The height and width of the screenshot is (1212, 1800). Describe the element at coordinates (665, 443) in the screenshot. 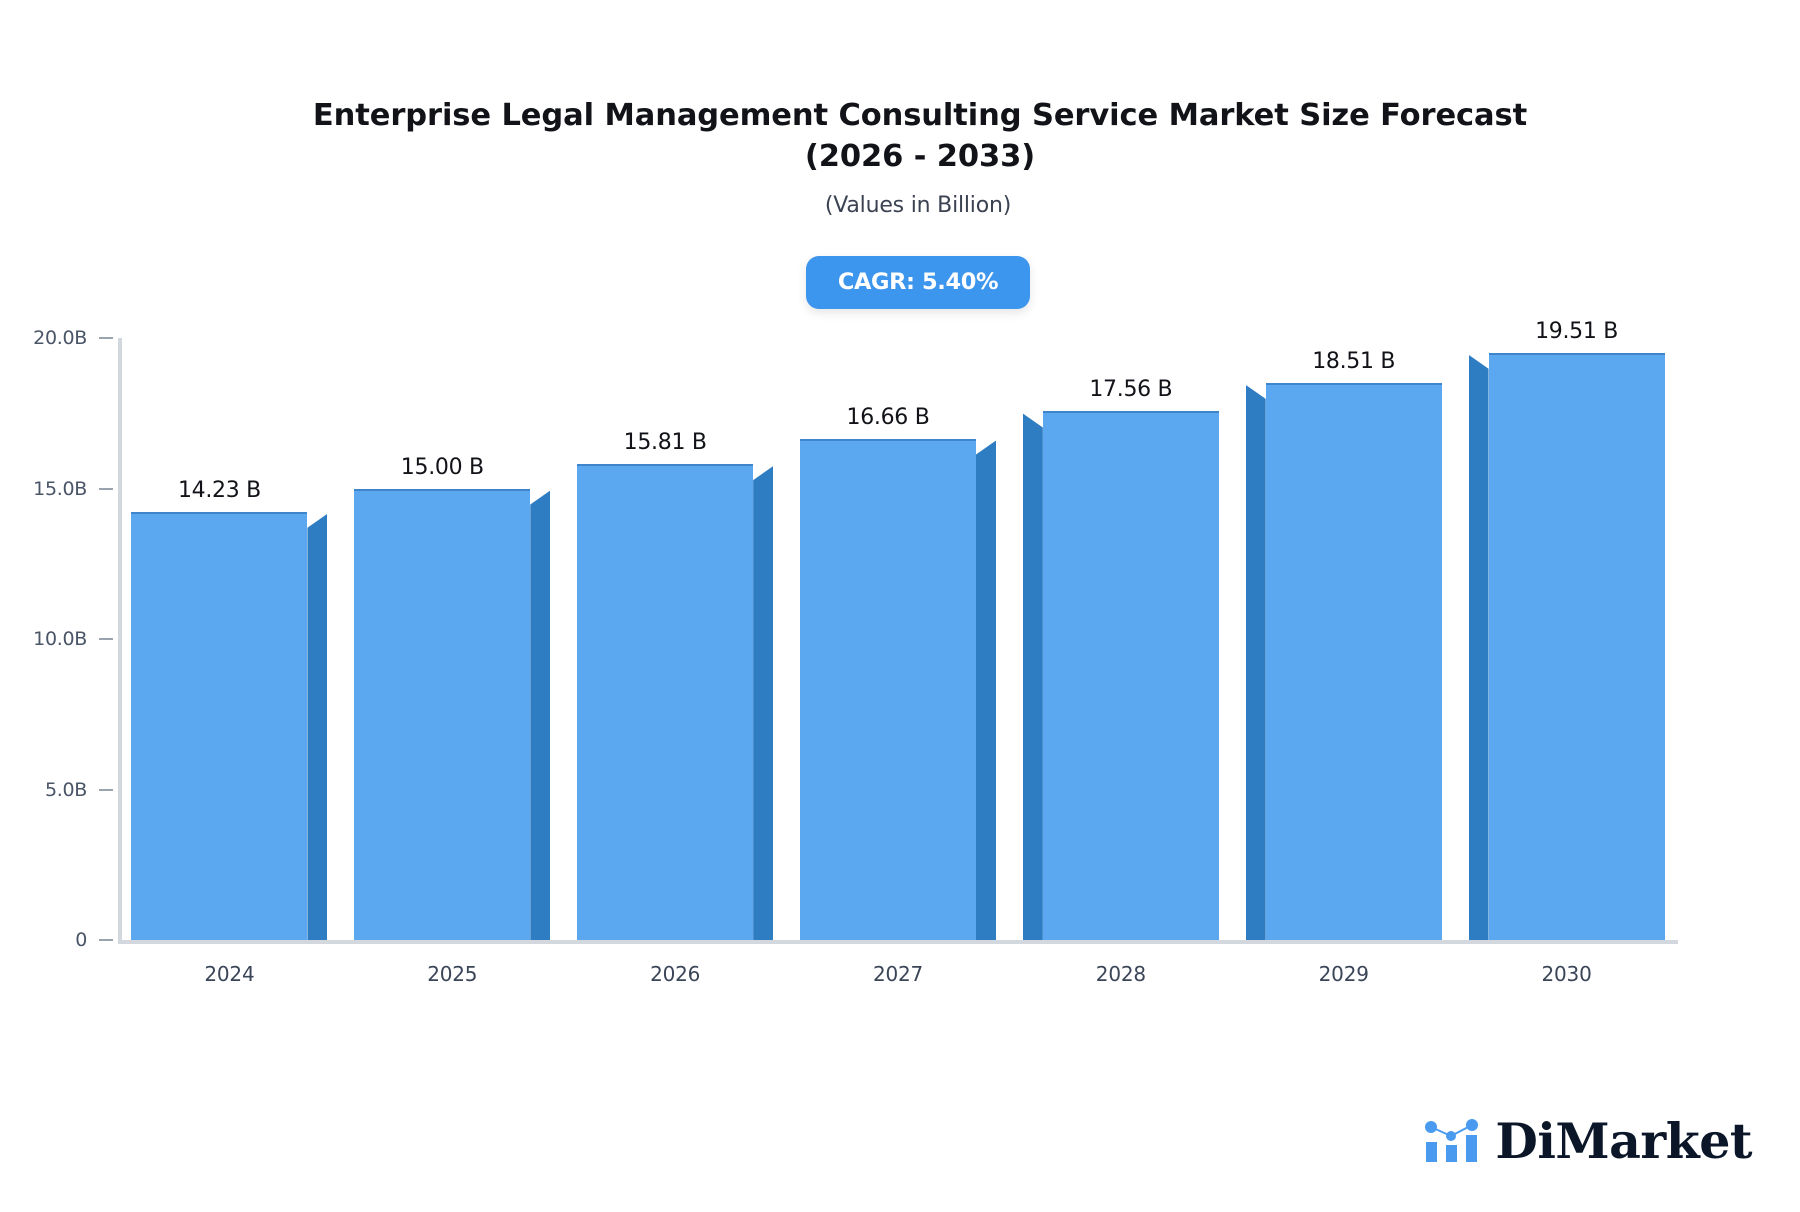

I see `bar-value-label: 15.81 B` at that location.